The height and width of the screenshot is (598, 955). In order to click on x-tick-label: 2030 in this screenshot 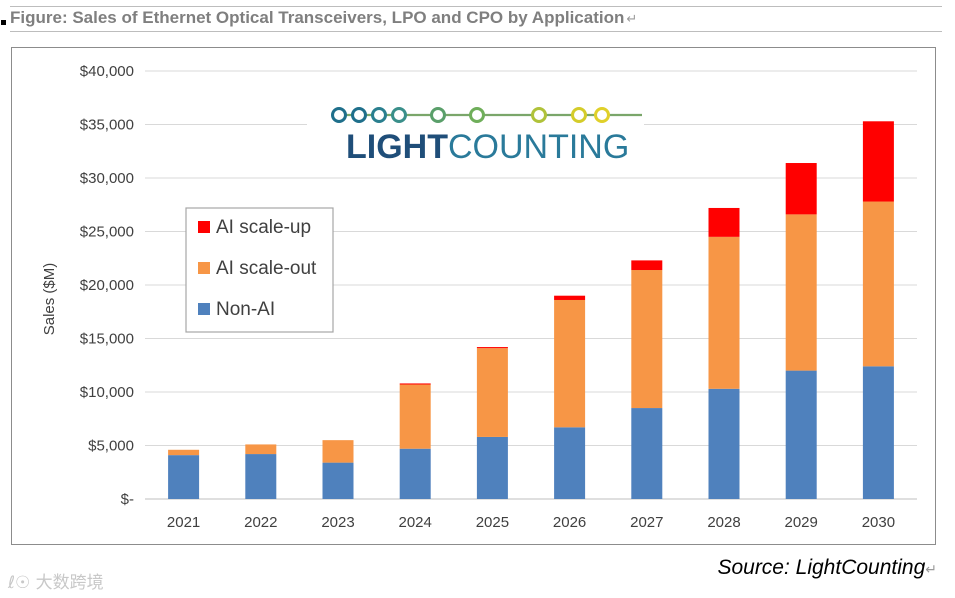, I will do `click(878, 522)`.